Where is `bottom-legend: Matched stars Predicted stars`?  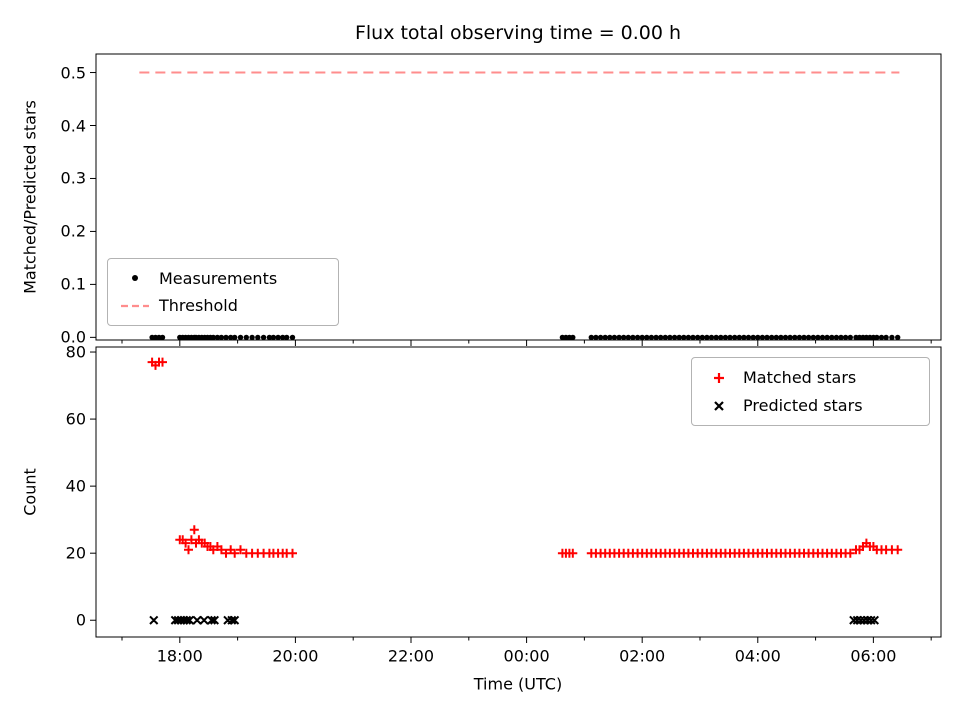 bottom-legend: Matched stars Predicted stars is located at coordinates (810, 391).